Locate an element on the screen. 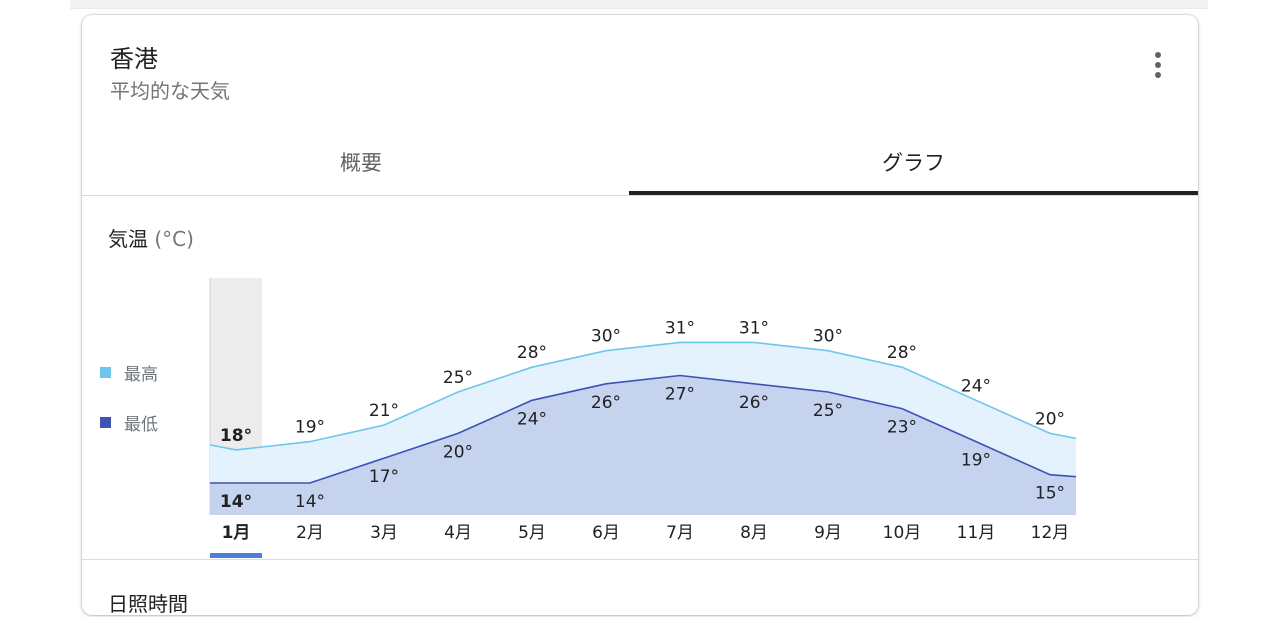  high-series-line is located at coordinates (643, 396).